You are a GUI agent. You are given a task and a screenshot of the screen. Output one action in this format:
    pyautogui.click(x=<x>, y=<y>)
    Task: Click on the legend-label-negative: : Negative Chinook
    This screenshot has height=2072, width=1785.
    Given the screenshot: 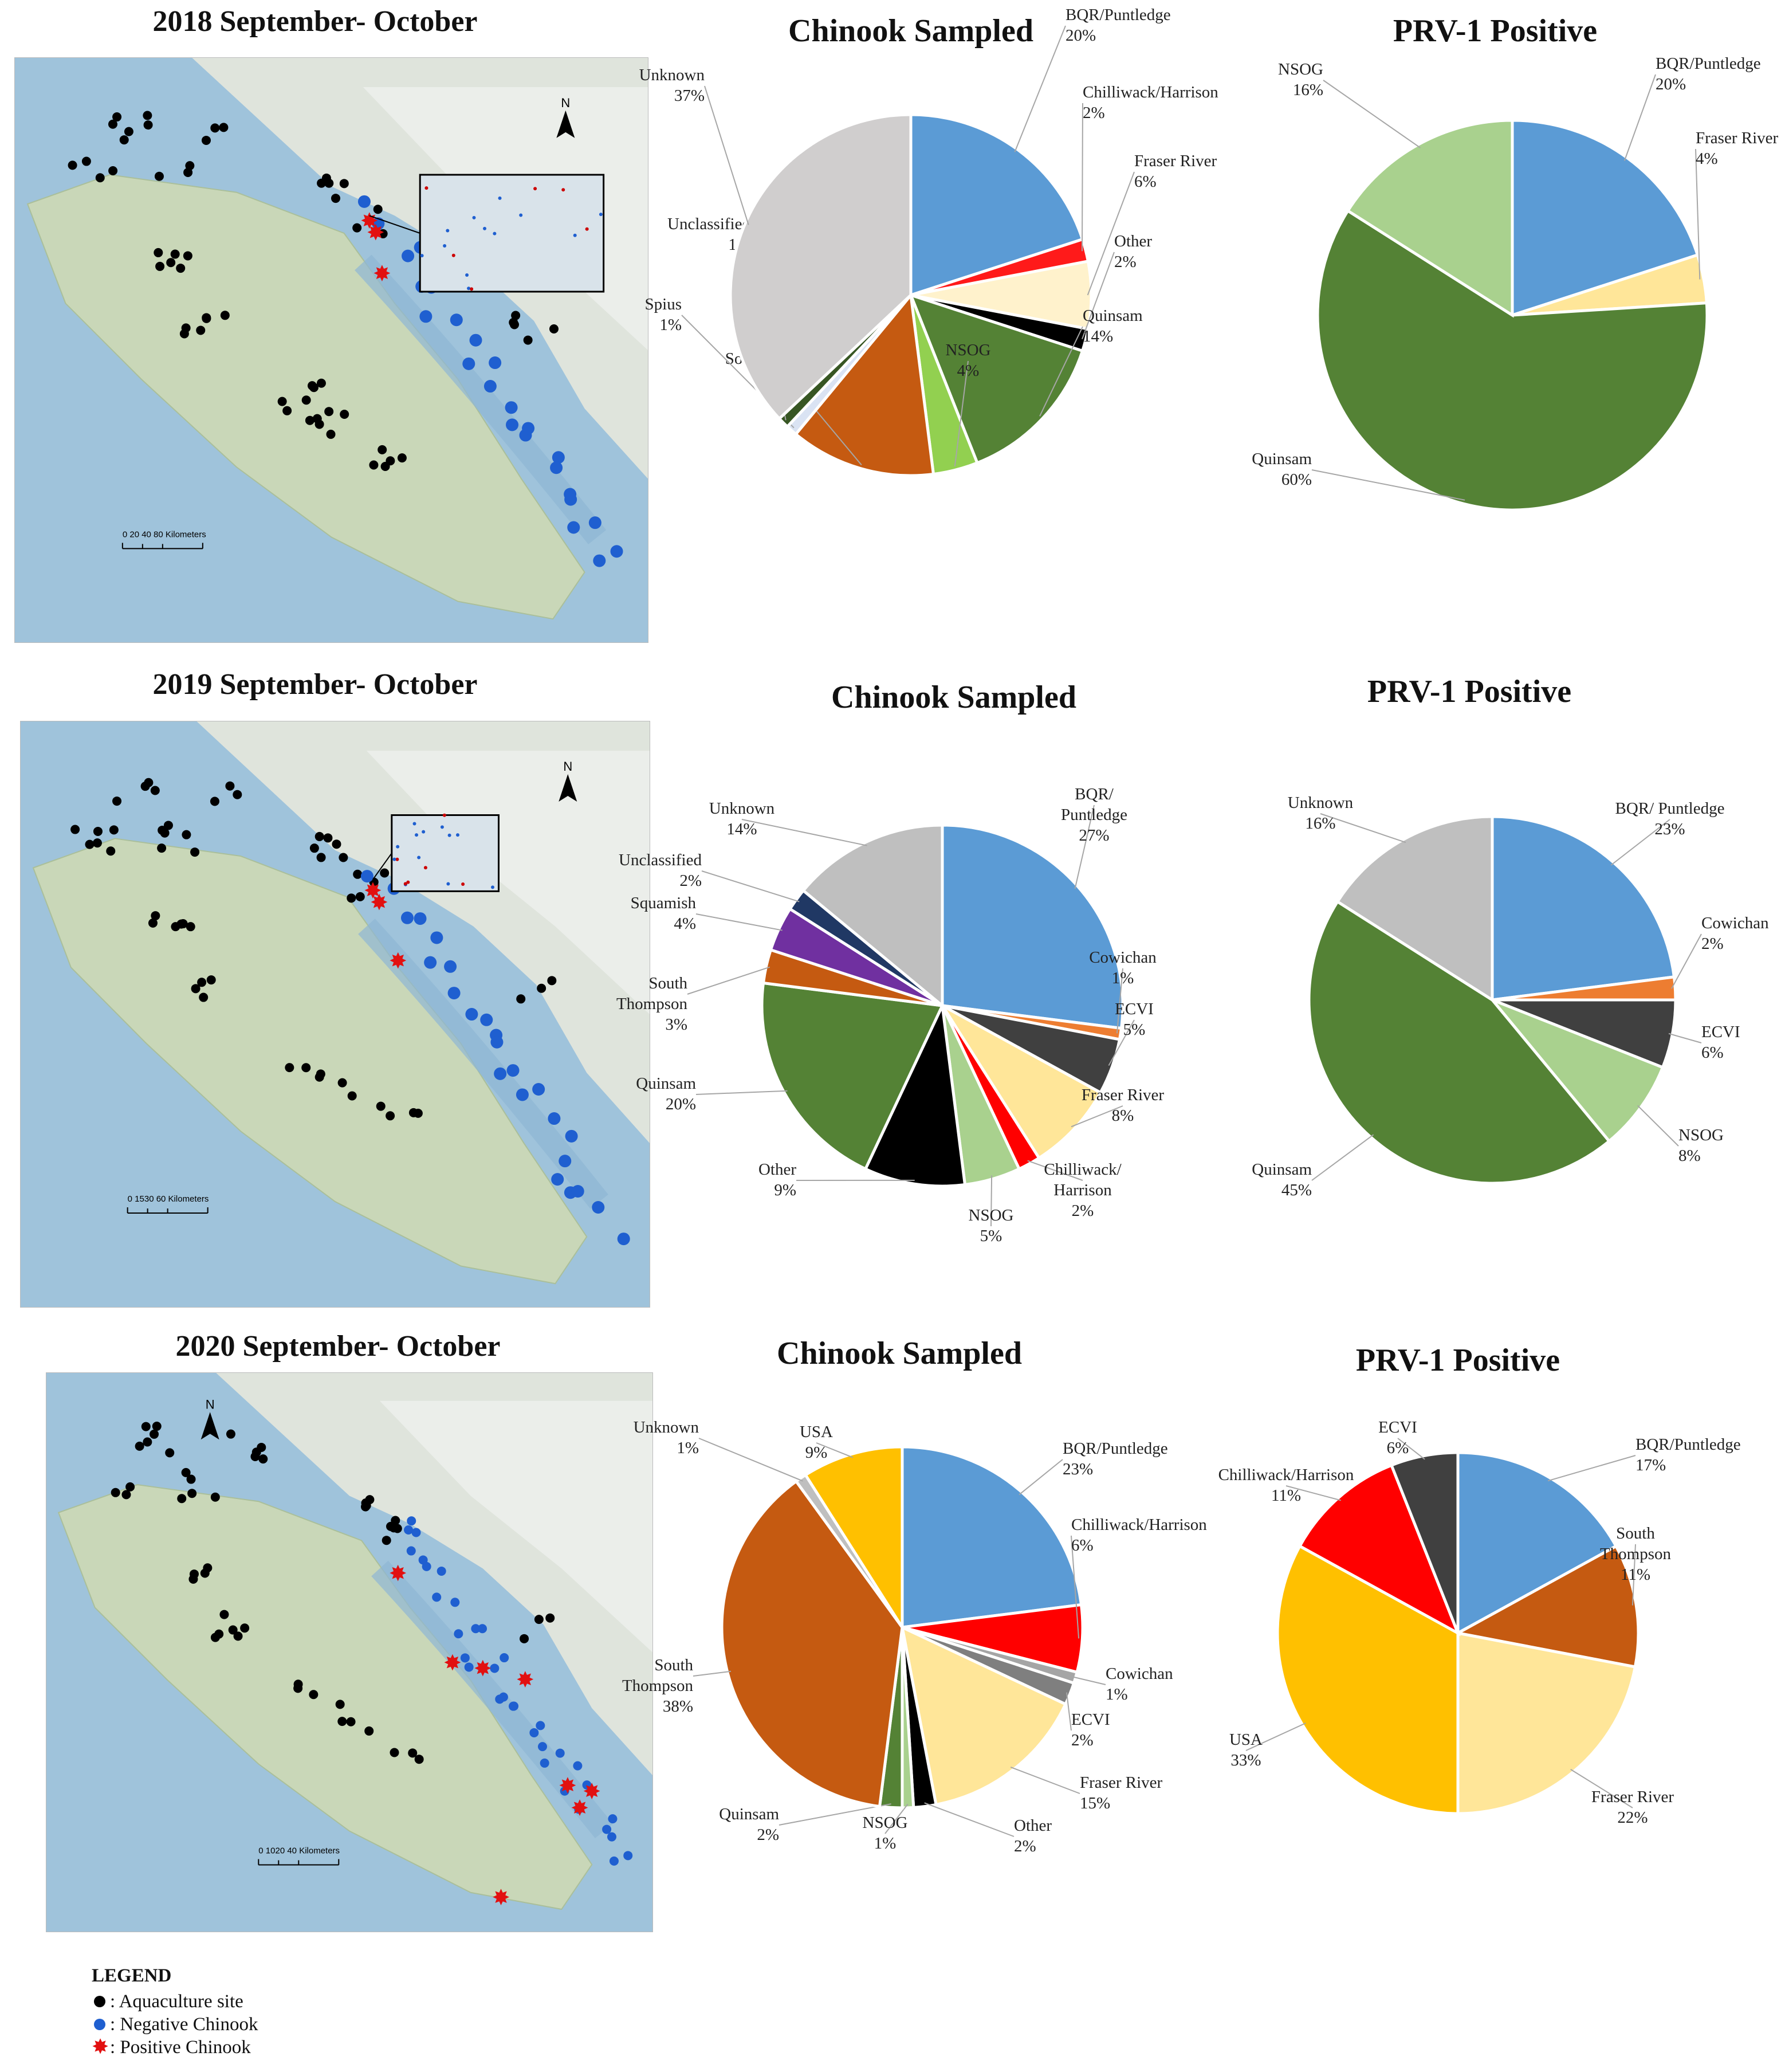 What is the action you would take?
    pyautogui.click(x=184, y=2024)
    